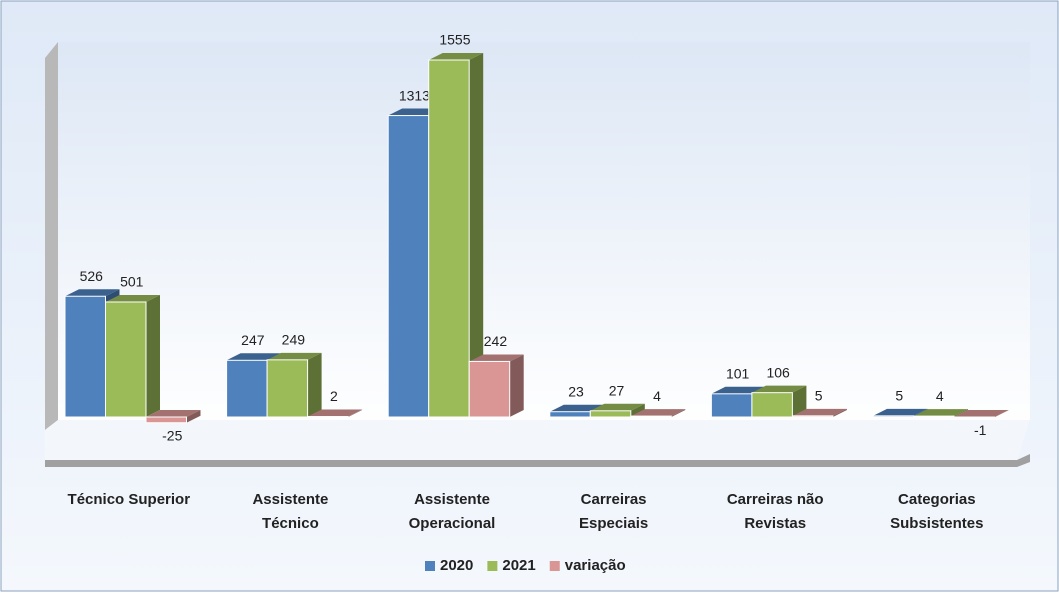 The image size is (1059, 597). I want to click on data-label: 242, so click(496, 341).